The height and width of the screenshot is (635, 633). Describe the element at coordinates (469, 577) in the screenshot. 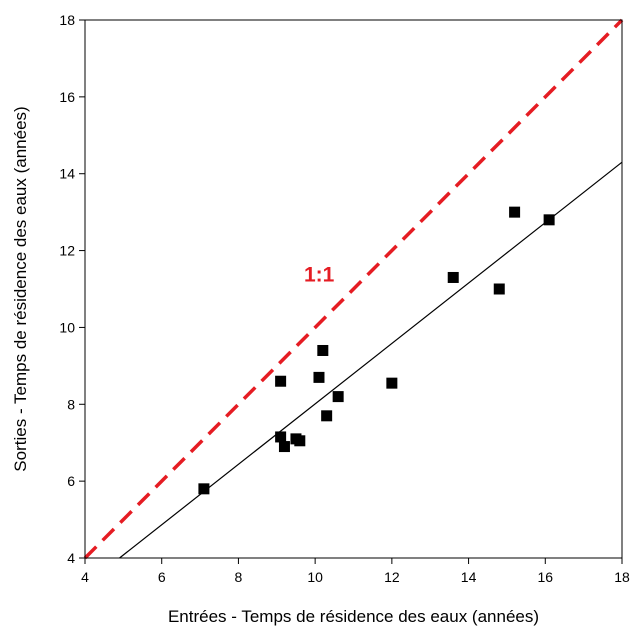

I see `x-tick-label: 14` at that location.